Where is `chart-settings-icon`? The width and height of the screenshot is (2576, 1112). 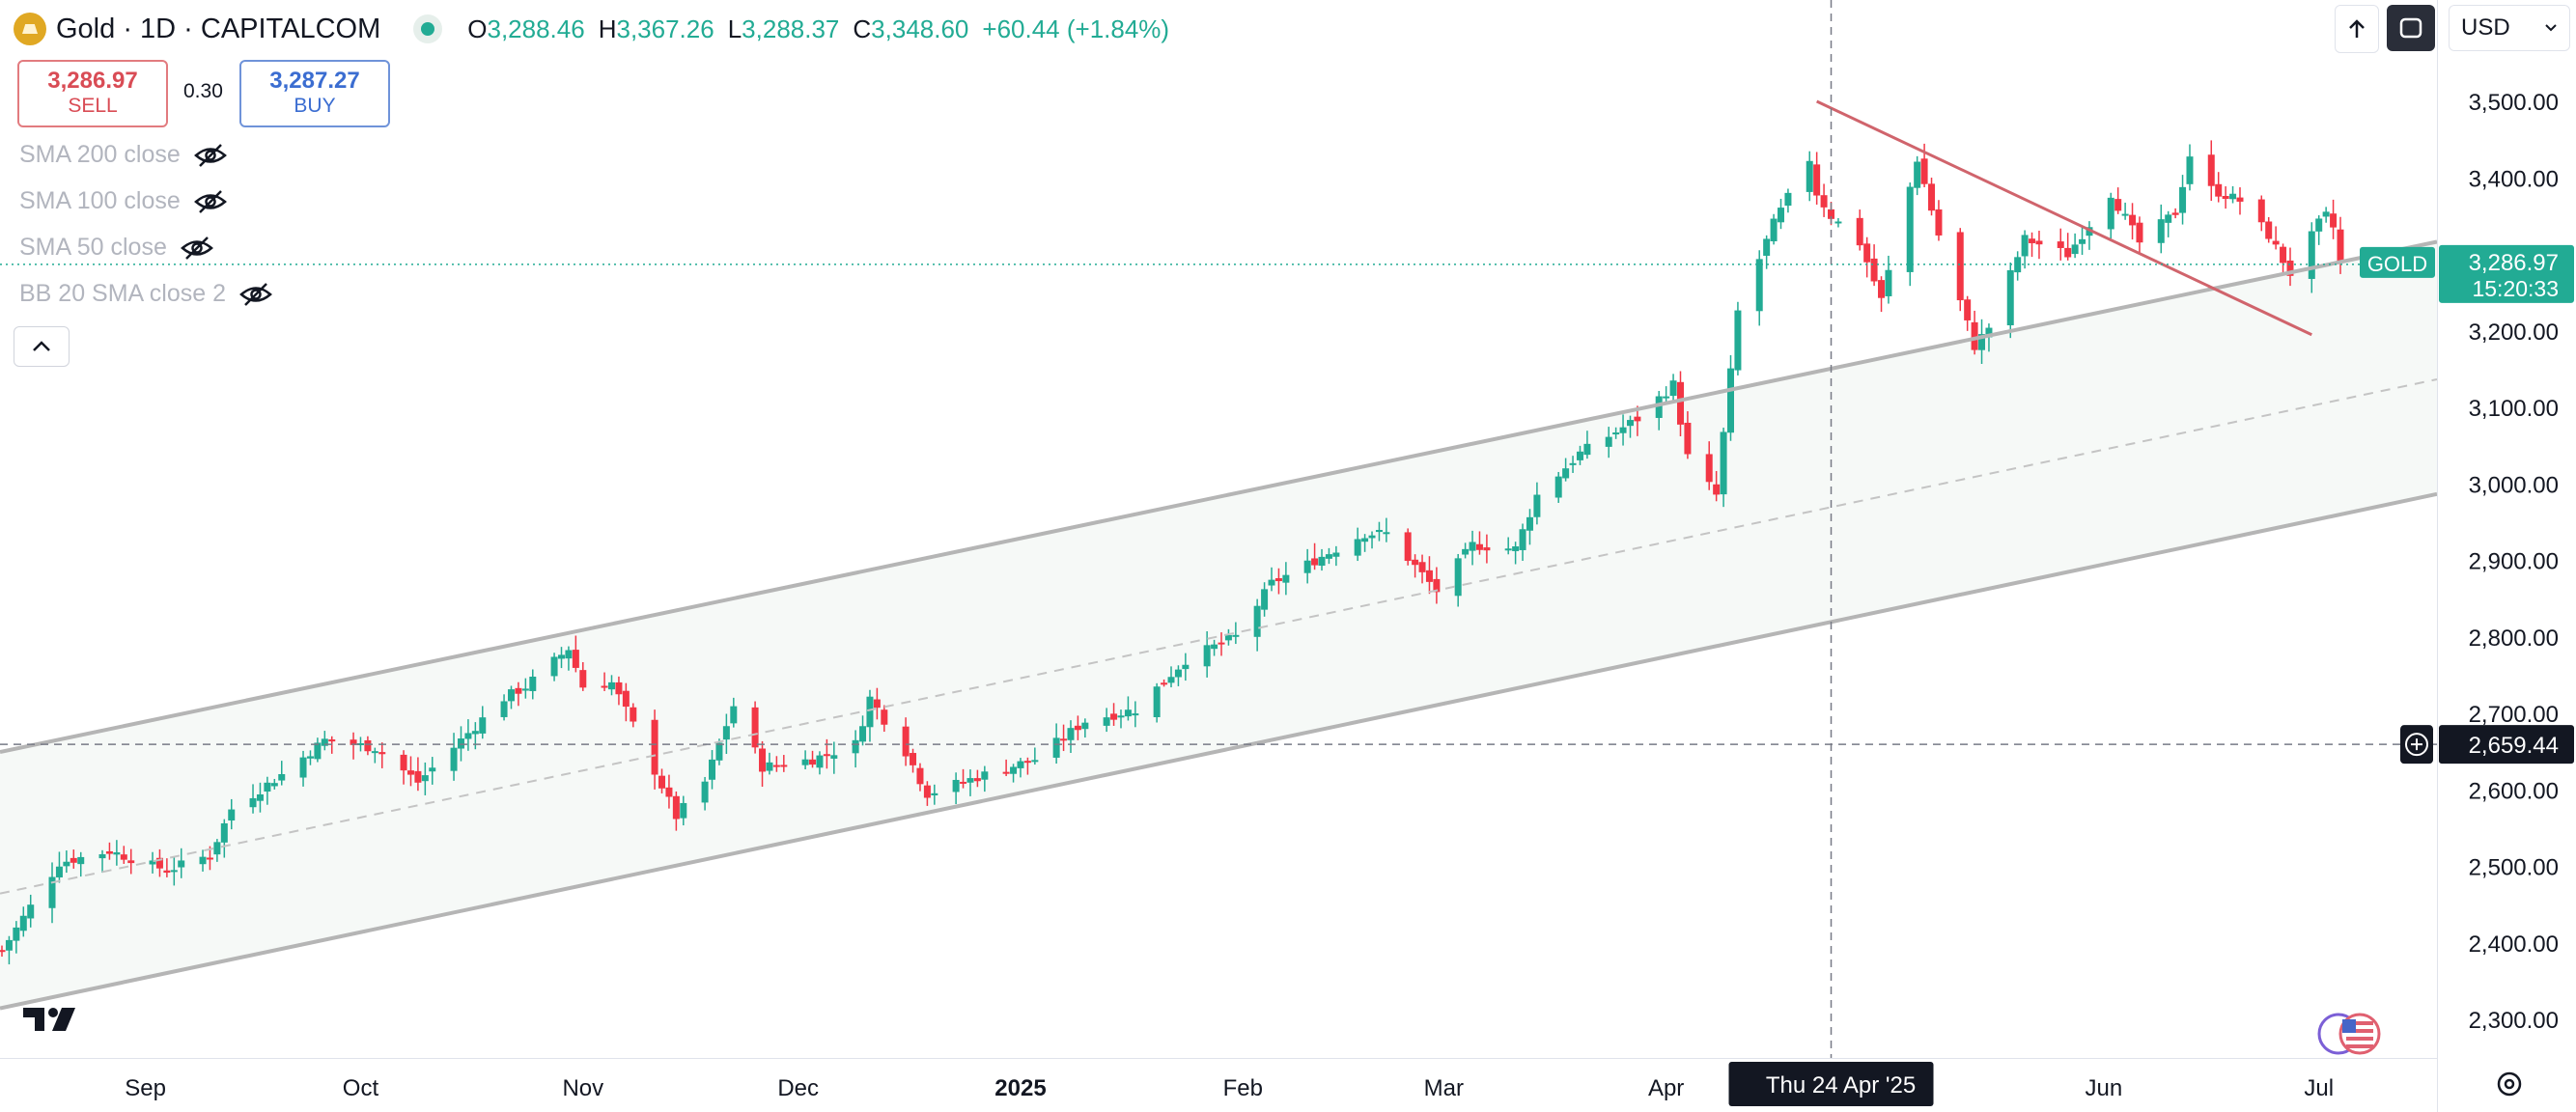 chart-settings-icon is located at coordinates (2510, 1084).